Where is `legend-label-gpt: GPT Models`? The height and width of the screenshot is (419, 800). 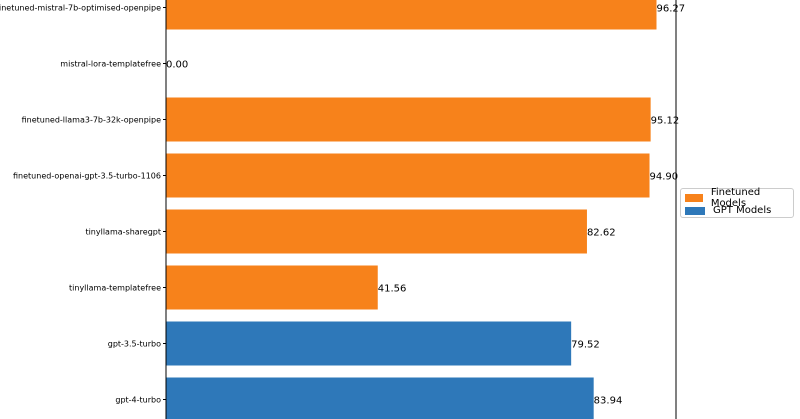
legend-label-gpt: GPT Models is located at coordinates (742, 210).